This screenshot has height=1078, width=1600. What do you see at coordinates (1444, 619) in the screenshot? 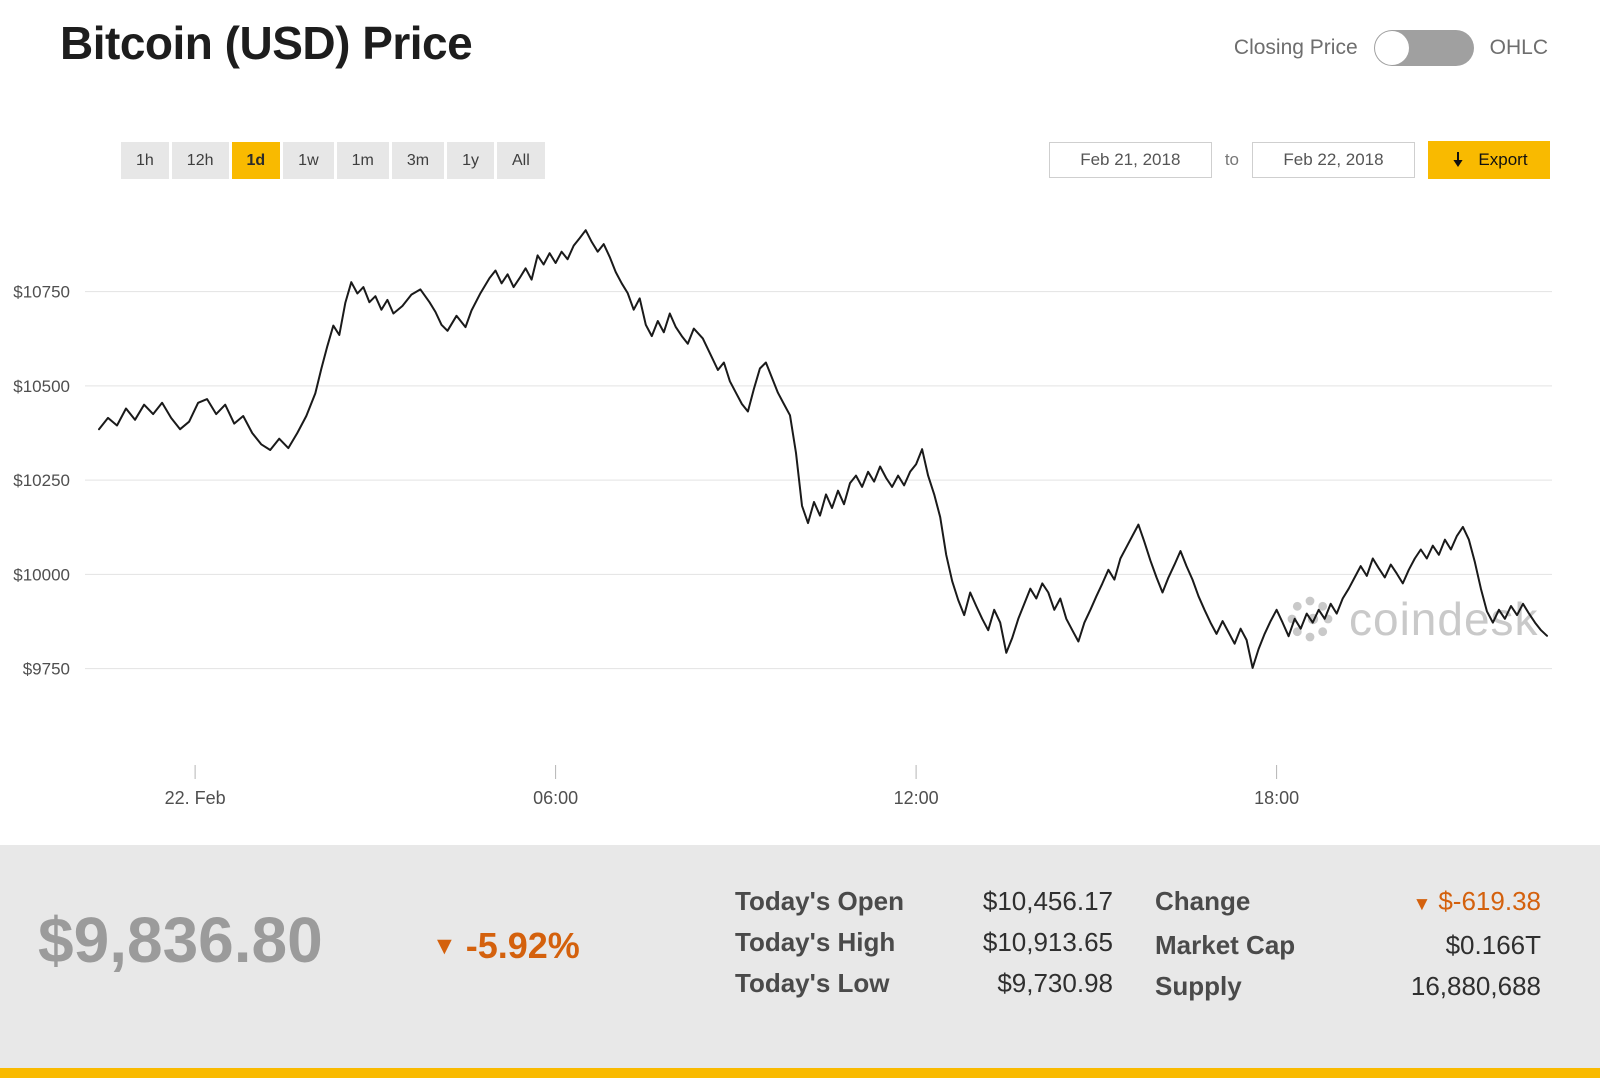
I see `coindesk-watermark-text: coindesk` at bounding box center [1444, 619].